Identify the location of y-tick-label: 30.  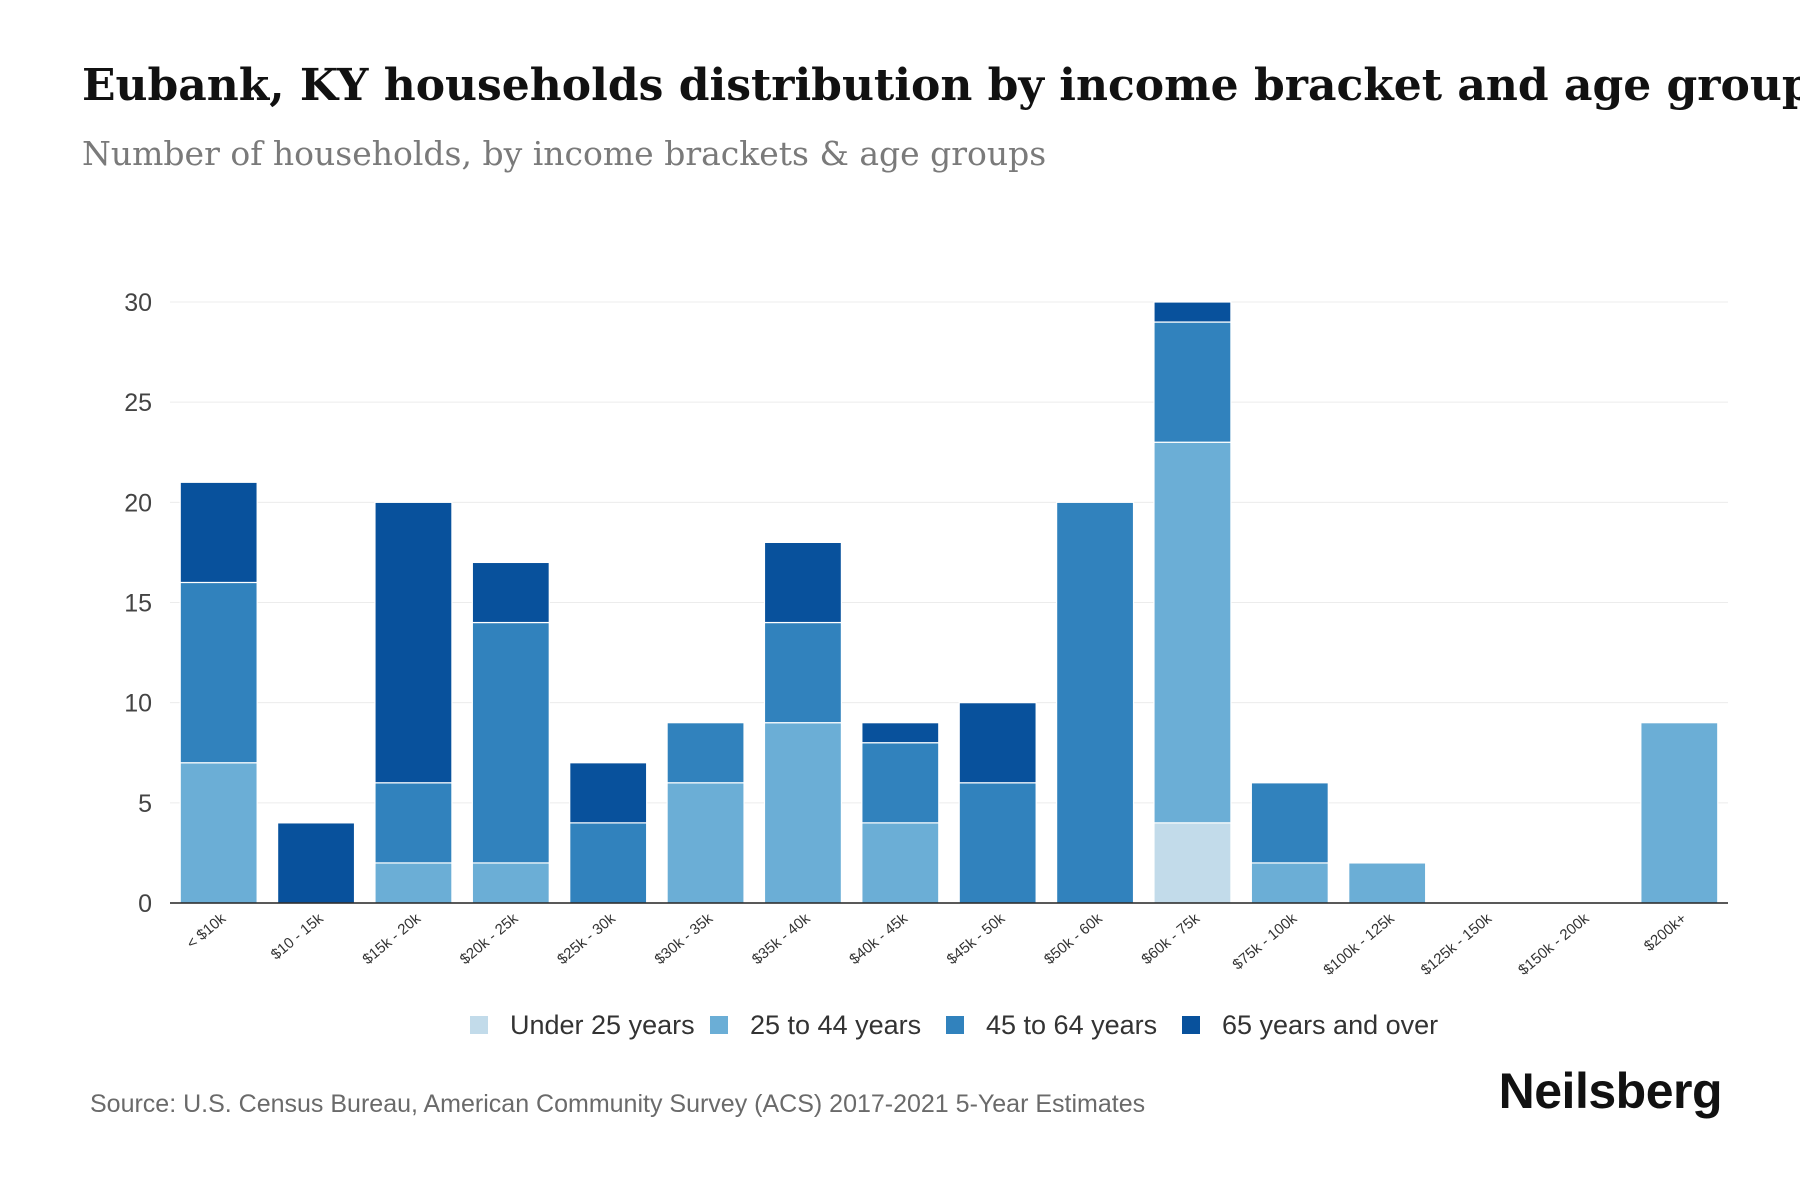
(138, 303).